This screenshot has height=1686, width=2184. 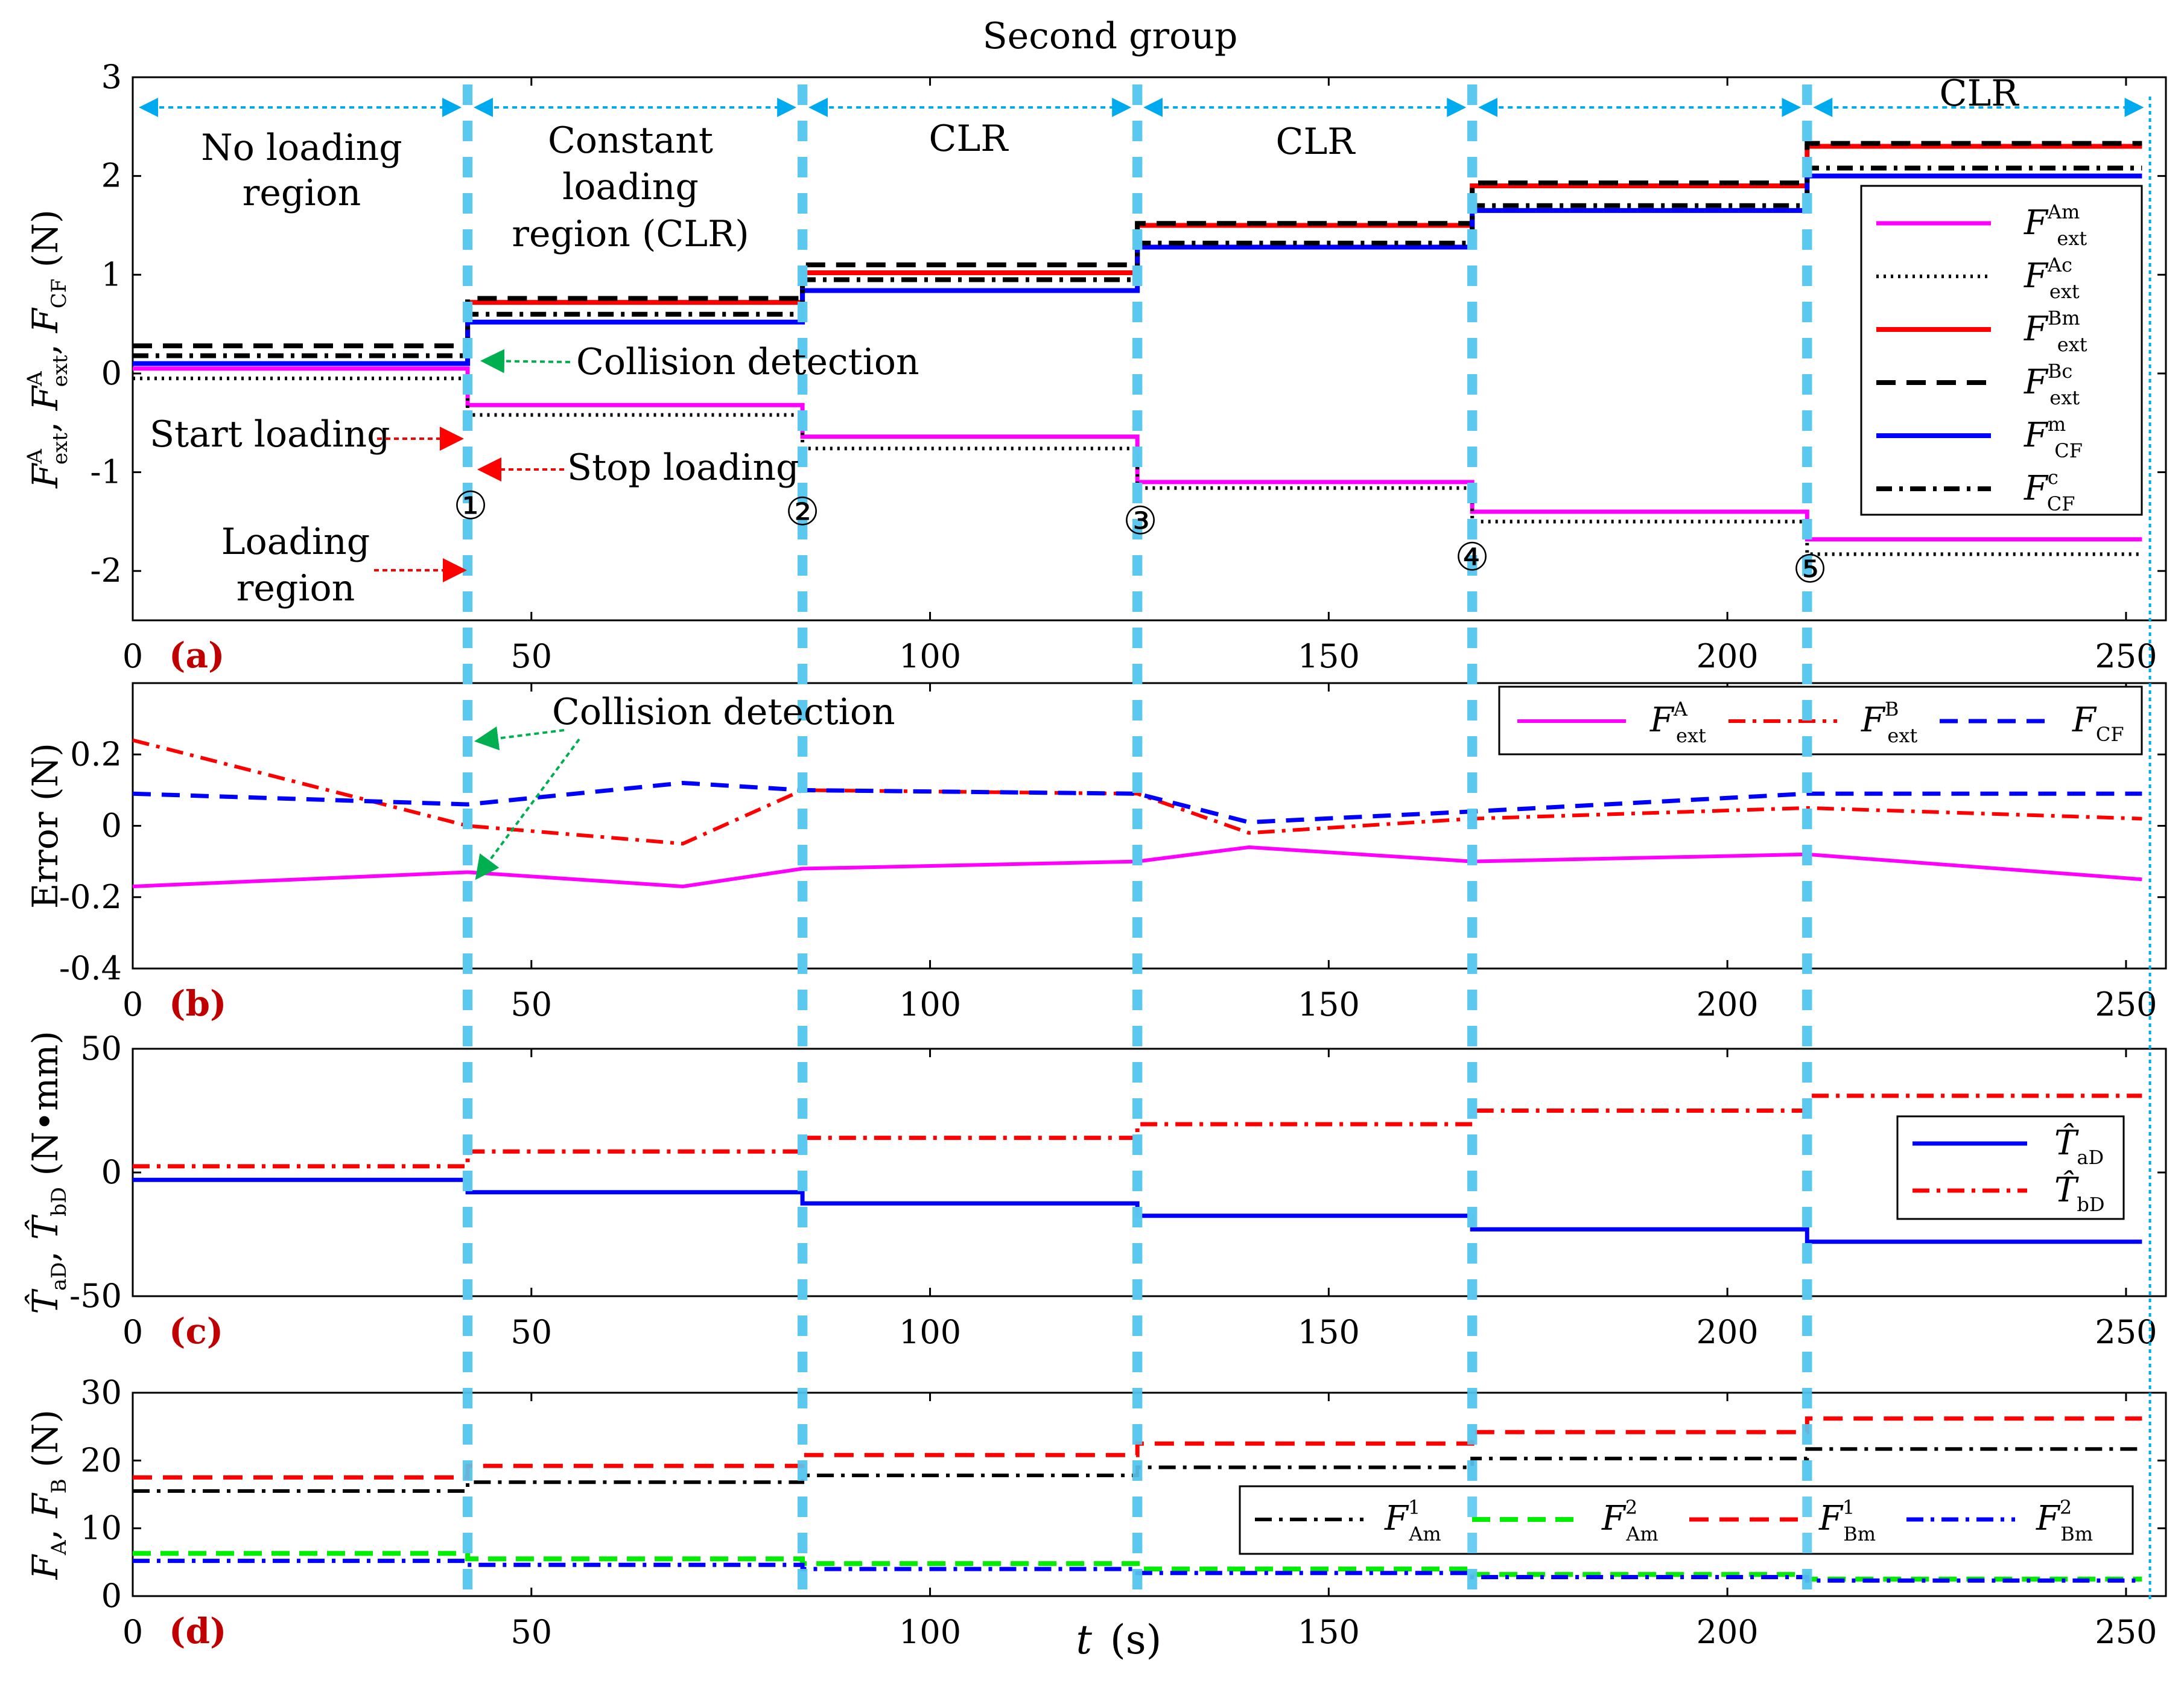 I want to click on y-tick-label: -1, so click(x=106, y=472).